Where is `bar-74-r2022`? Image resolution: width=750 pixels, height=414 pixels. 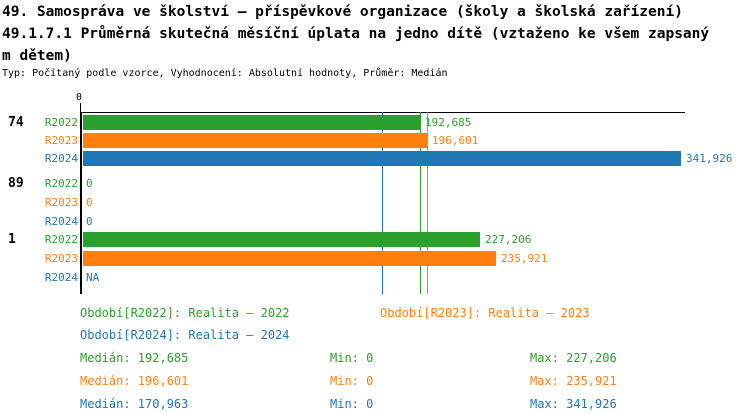
bar-74-r2022 is located at coordinates (251, 122).